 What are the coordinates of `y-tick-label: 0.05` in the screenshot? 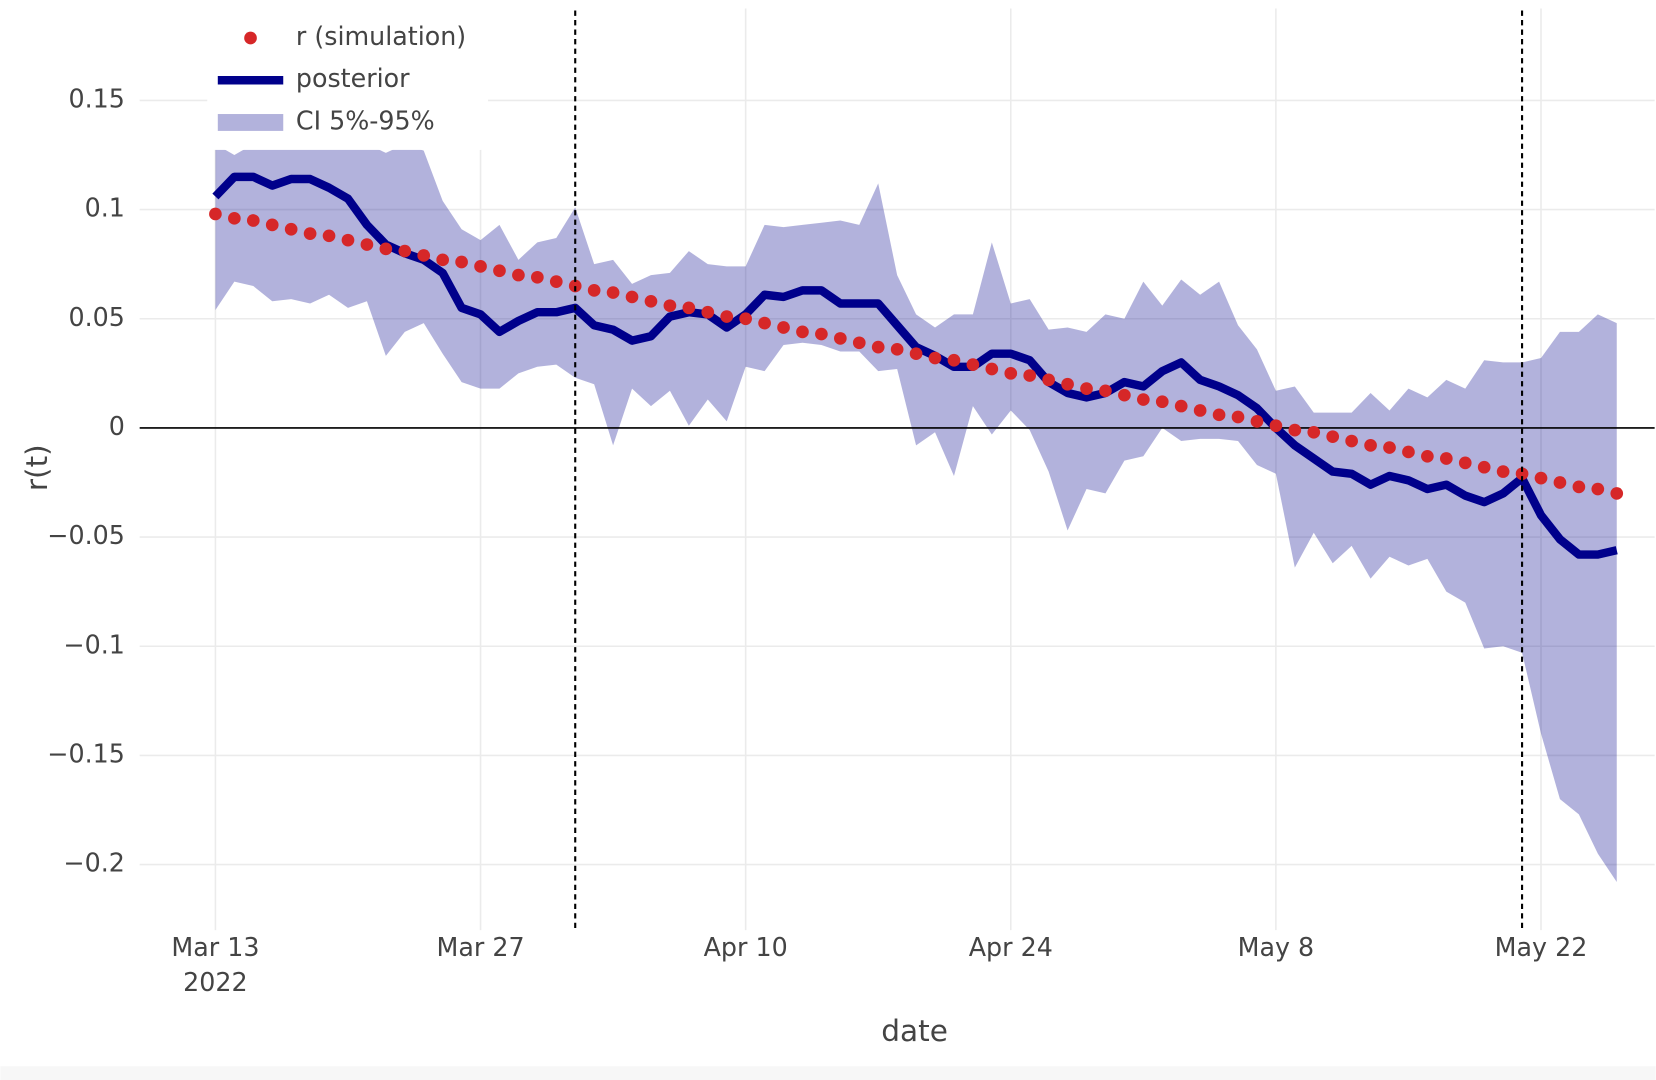 It's located at (96, 317).